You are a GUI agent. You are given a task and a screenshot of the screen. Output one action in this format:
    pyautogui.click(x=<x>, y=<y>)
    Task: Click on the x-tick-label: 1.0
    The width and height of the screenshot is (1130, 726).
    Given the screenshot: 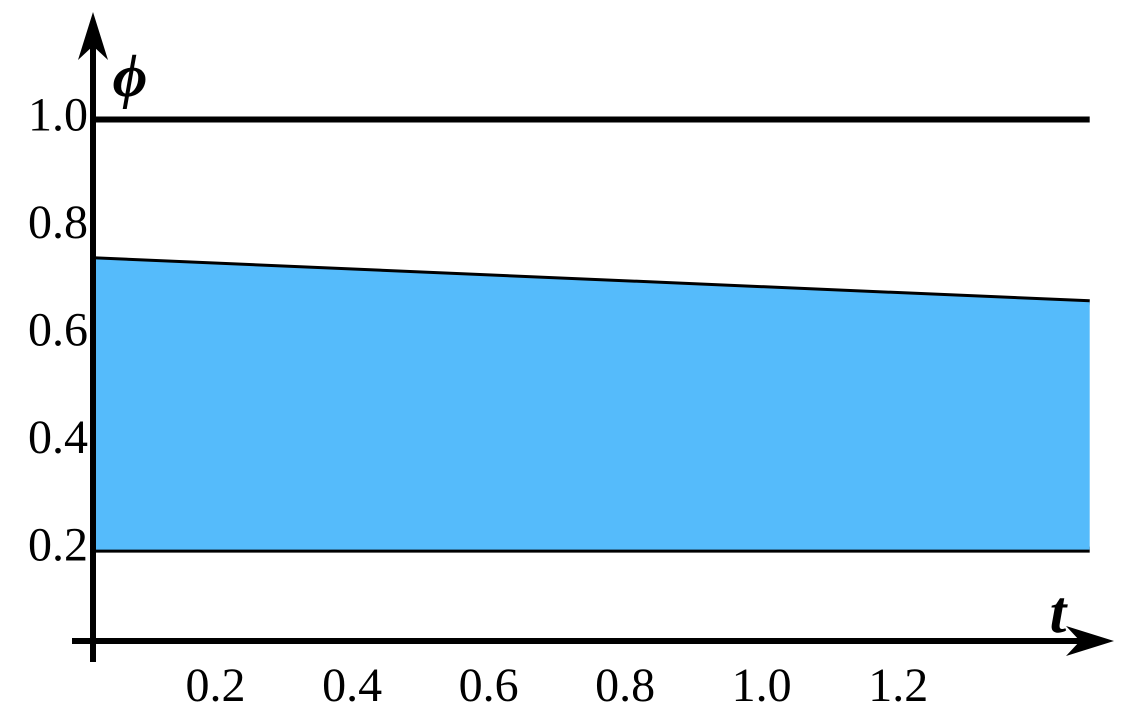 What is the action you would take?
    pyautogui.click(x=762, y=685)
    